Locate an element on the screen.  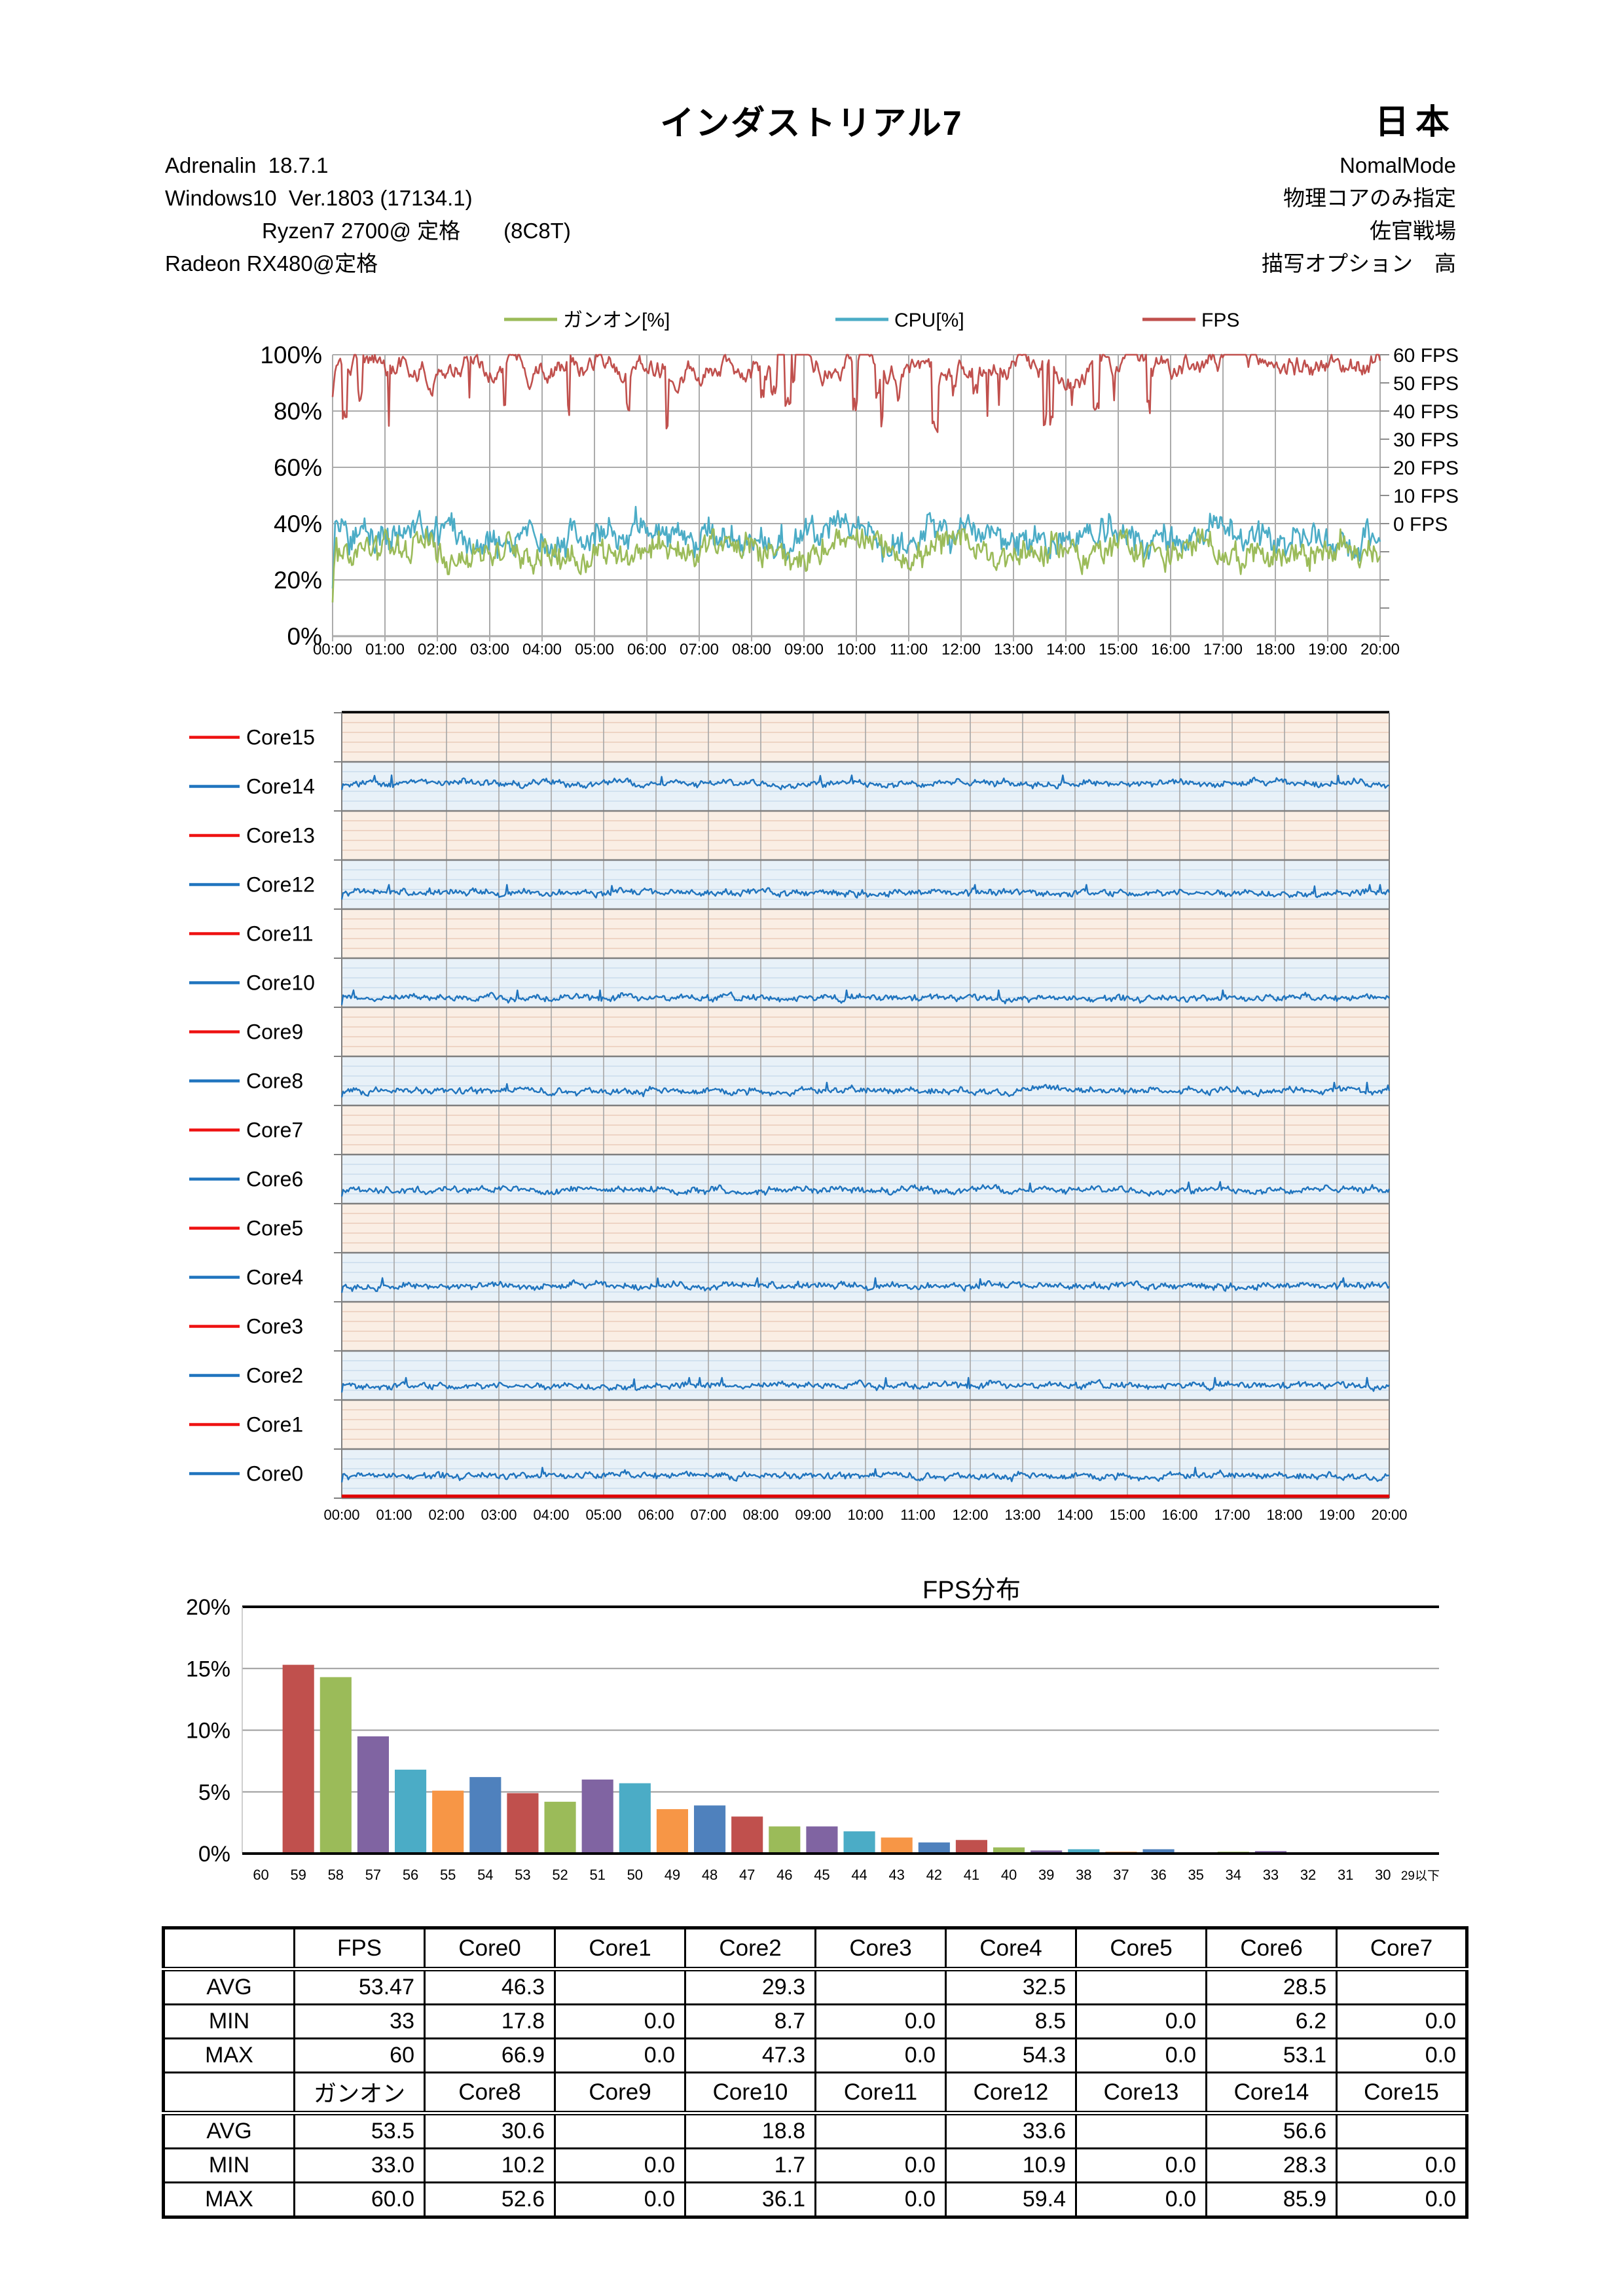
svg-text: 20:00 is located at coordinates (1389, 1515).